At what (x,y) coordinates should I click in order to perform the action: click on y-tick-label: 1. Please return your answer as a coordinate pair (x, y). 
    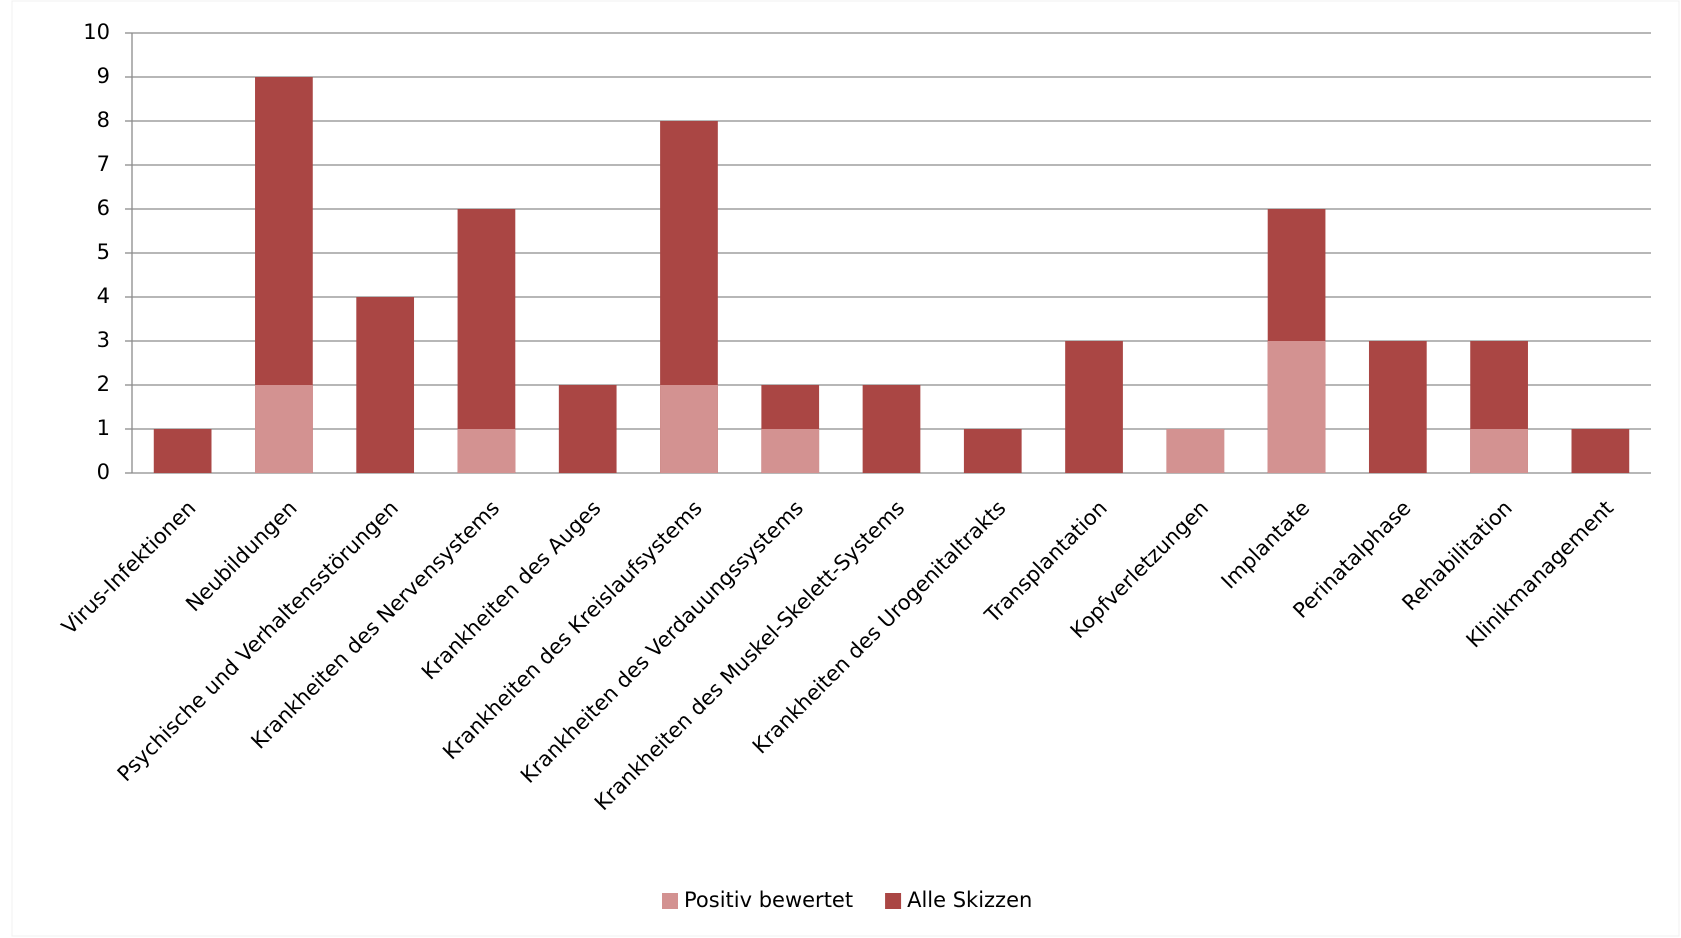
    Looking at the image, I should click on (103, 428).